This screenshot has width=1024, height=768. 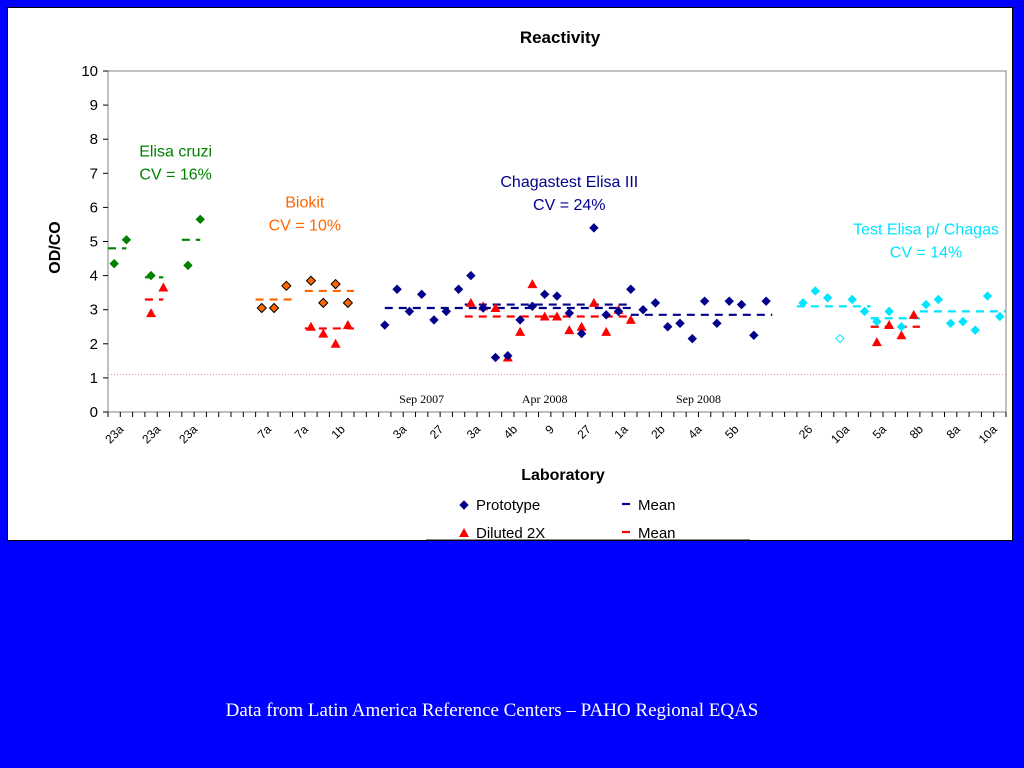 What do you see at coordinates (55, 247) in the screenshot?
I see `y-axis-label: OD/CO` at bounding box center [55, 247].